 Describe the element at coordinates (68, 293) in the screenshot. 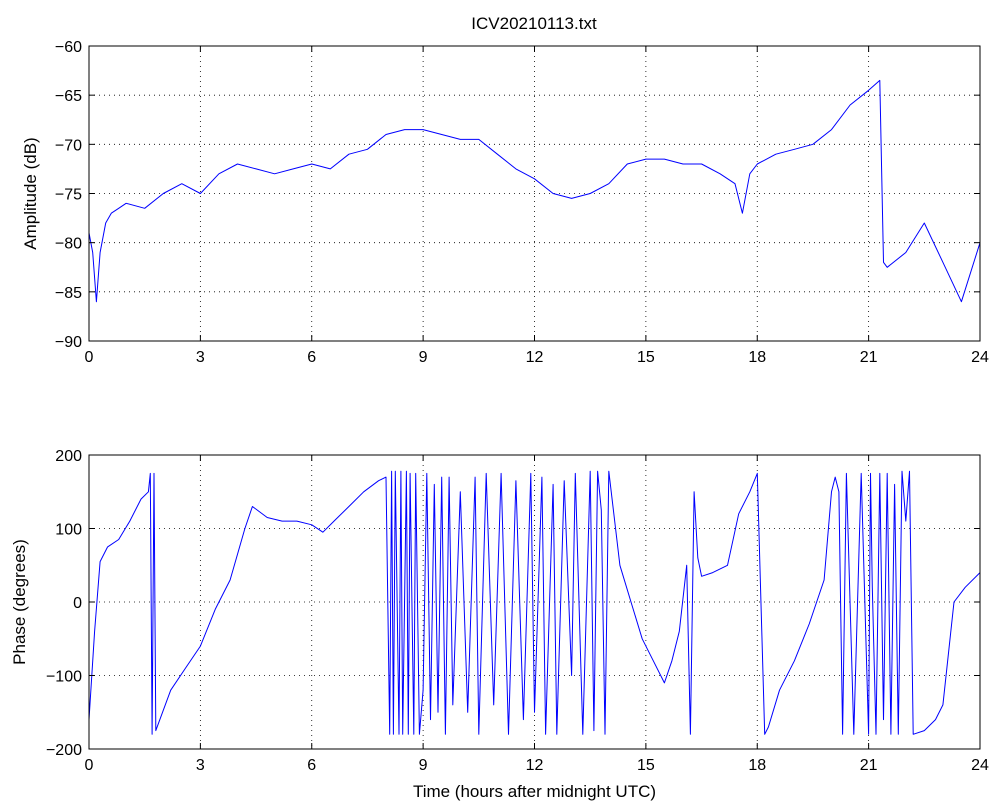

I see `amplitude-y-tick-label: −85` at that location.